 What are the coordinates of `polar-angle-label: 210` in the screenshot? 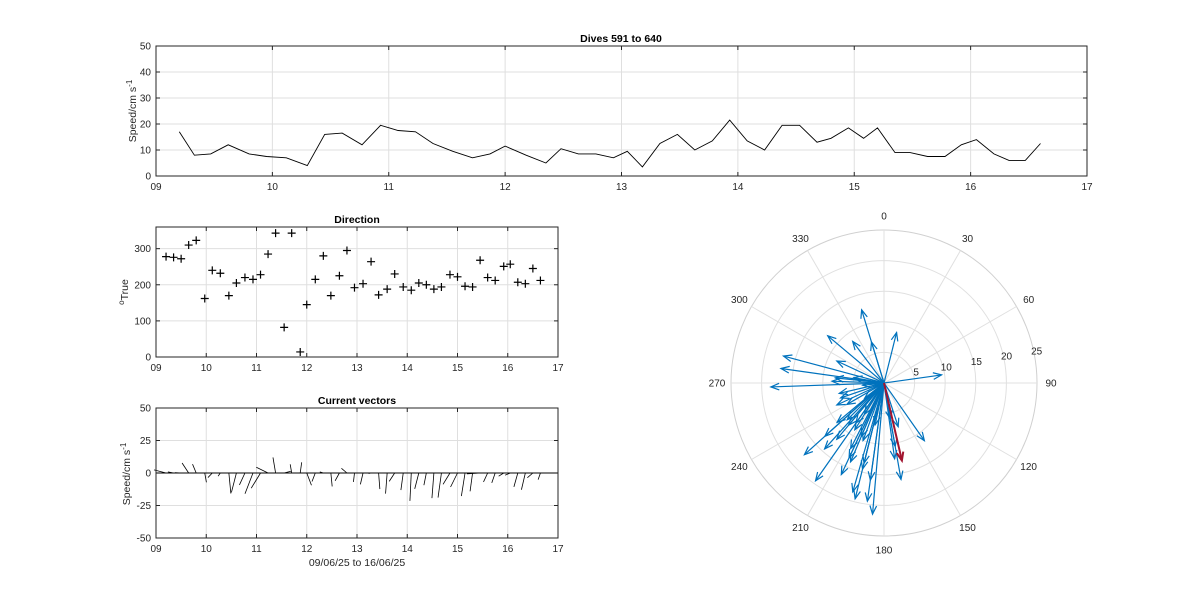 It's located at (800, 528).